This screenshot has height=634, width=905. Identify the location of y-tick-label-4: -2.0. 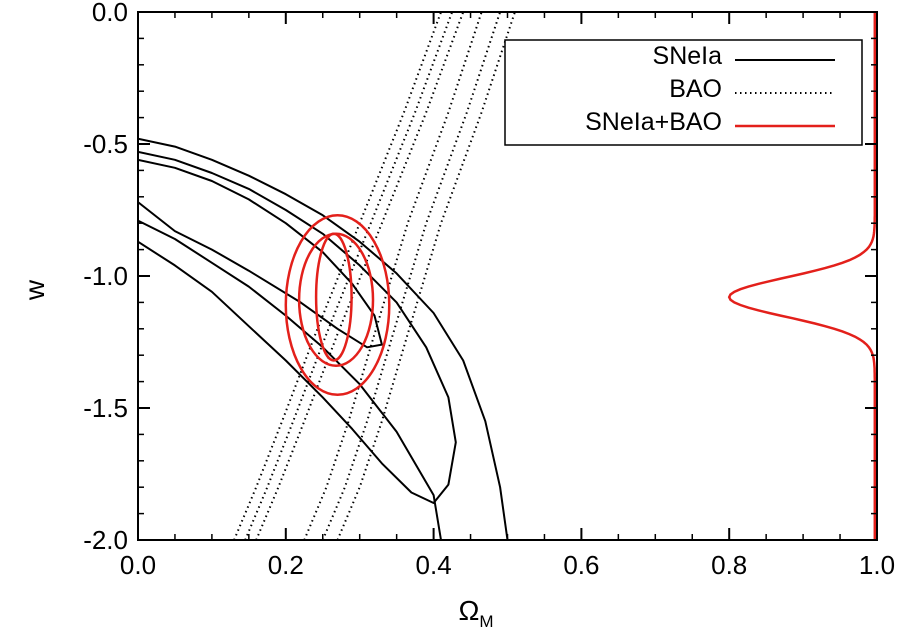
(105, 540).